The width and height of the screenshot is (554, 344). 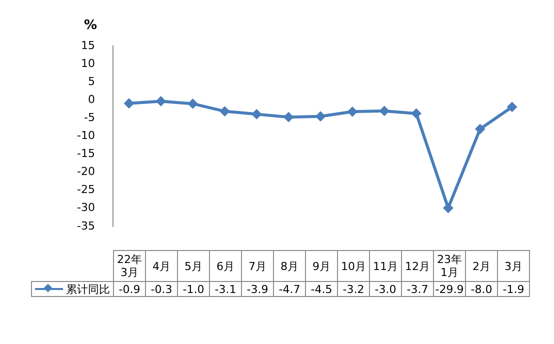 What do you see at coordinates (86, 135) in the screenshot?
I see `y-tick-label: -10` at bounding box center [86, 135].